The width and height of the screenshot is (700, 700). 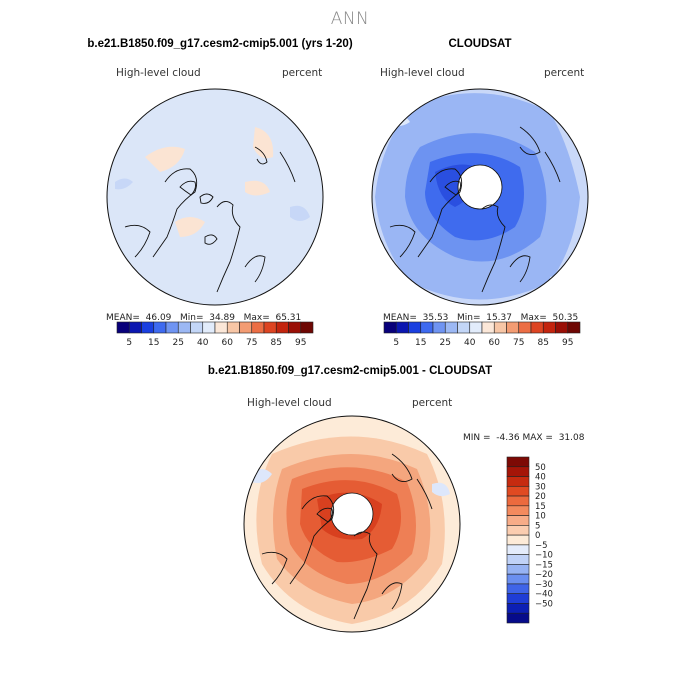 I want to click on panel3-colorbar-tick-label: 20, so click(x=540, y=497).